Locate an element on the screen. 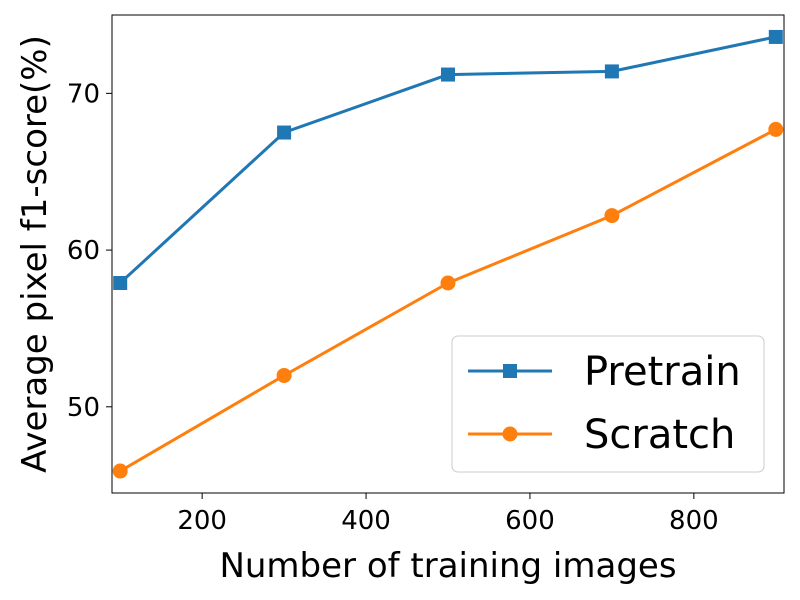 Image resolution: width=800 pixels, height=600 pixels. legend: Pretrain Scratch is located at coordinates (608, 404).